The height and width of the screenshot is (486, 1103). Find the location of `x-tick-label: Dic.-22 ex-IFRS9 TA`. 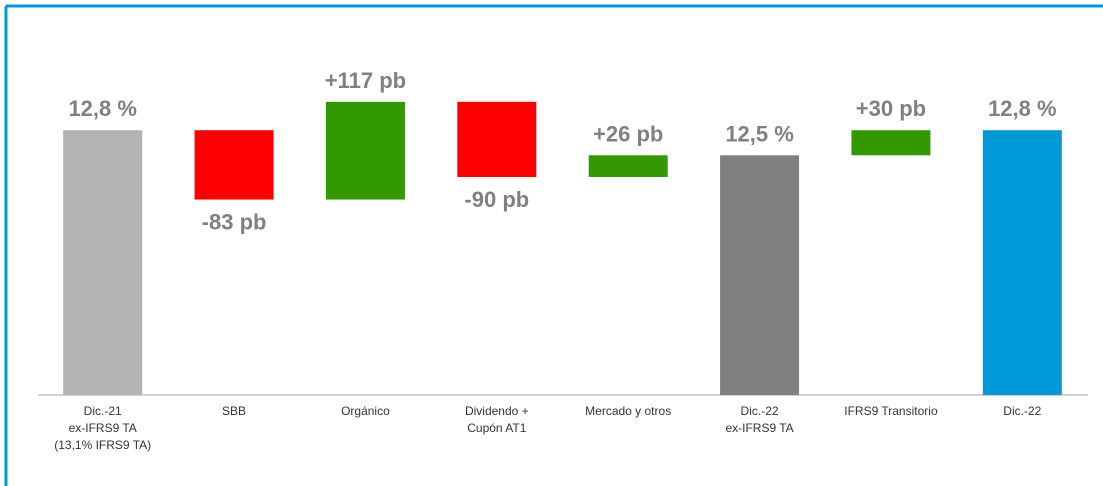

x-tick-label: Dic.-22 ex-IFRS9 TA is located at coordinates (759, 419).